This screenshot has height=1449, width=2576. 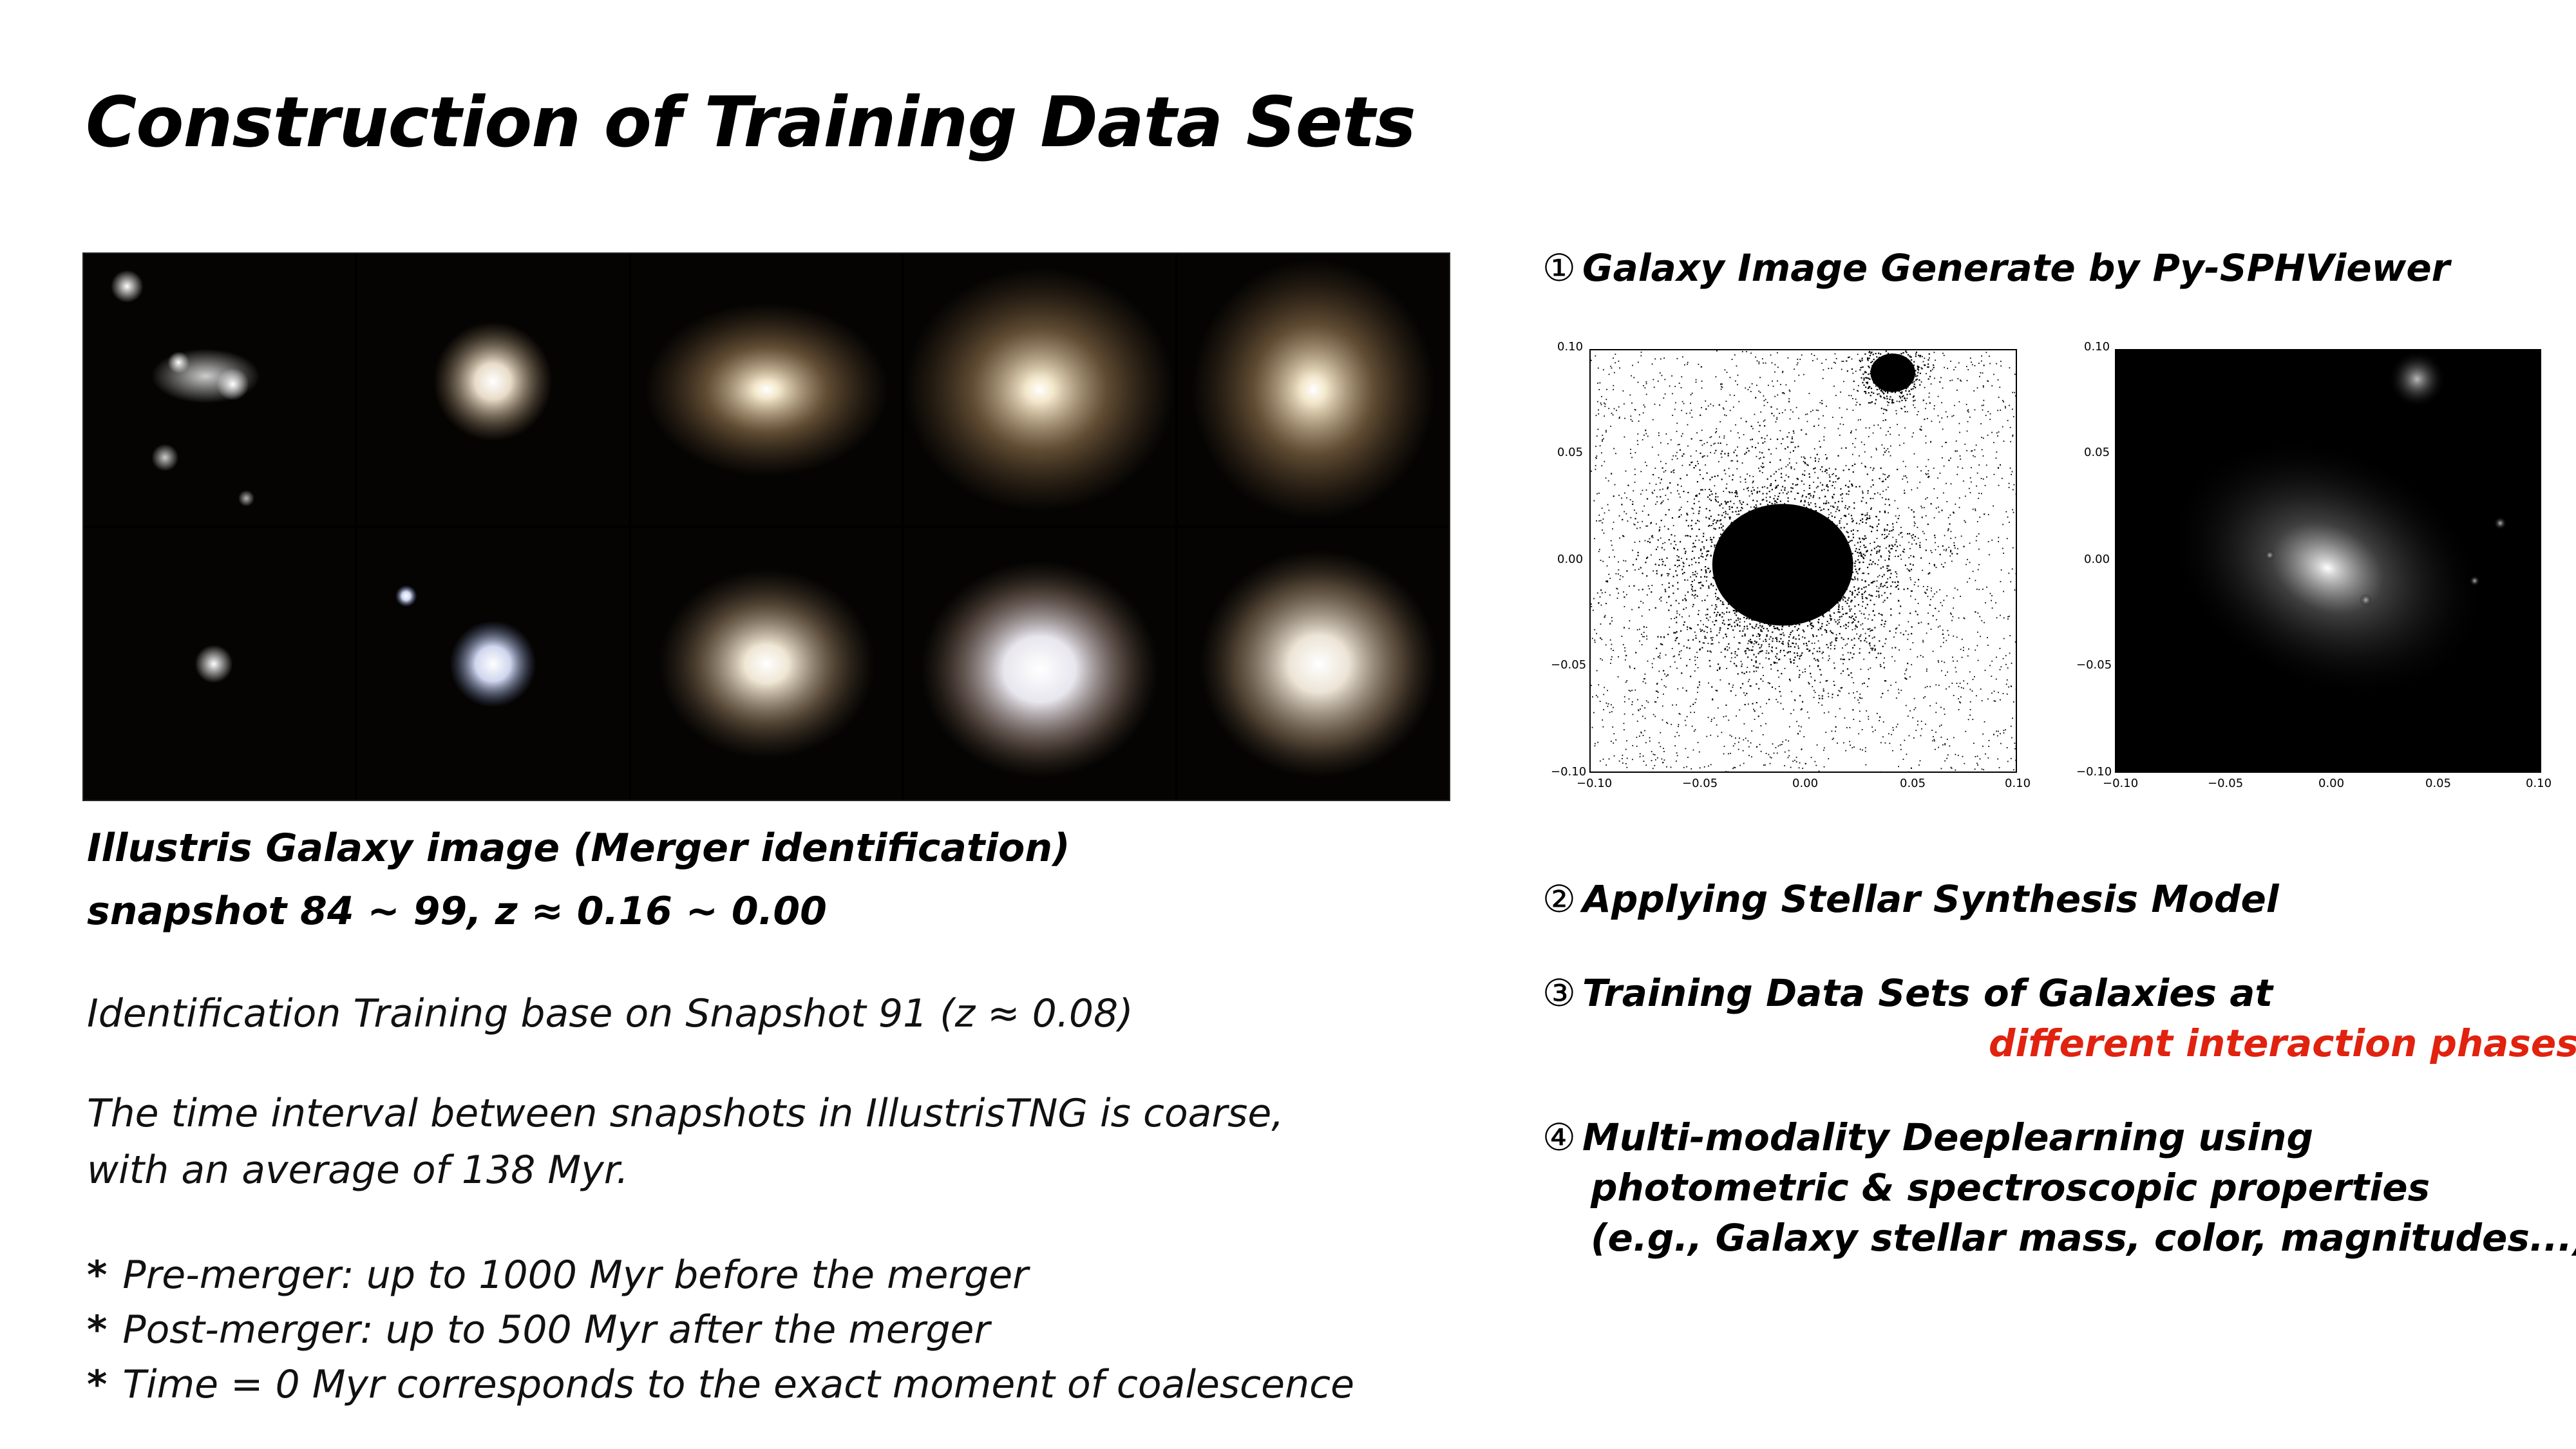 I want to click on step-1: ① Galaxy Image Generate by Py-SPHViewer, so click(x=1996, y=268).